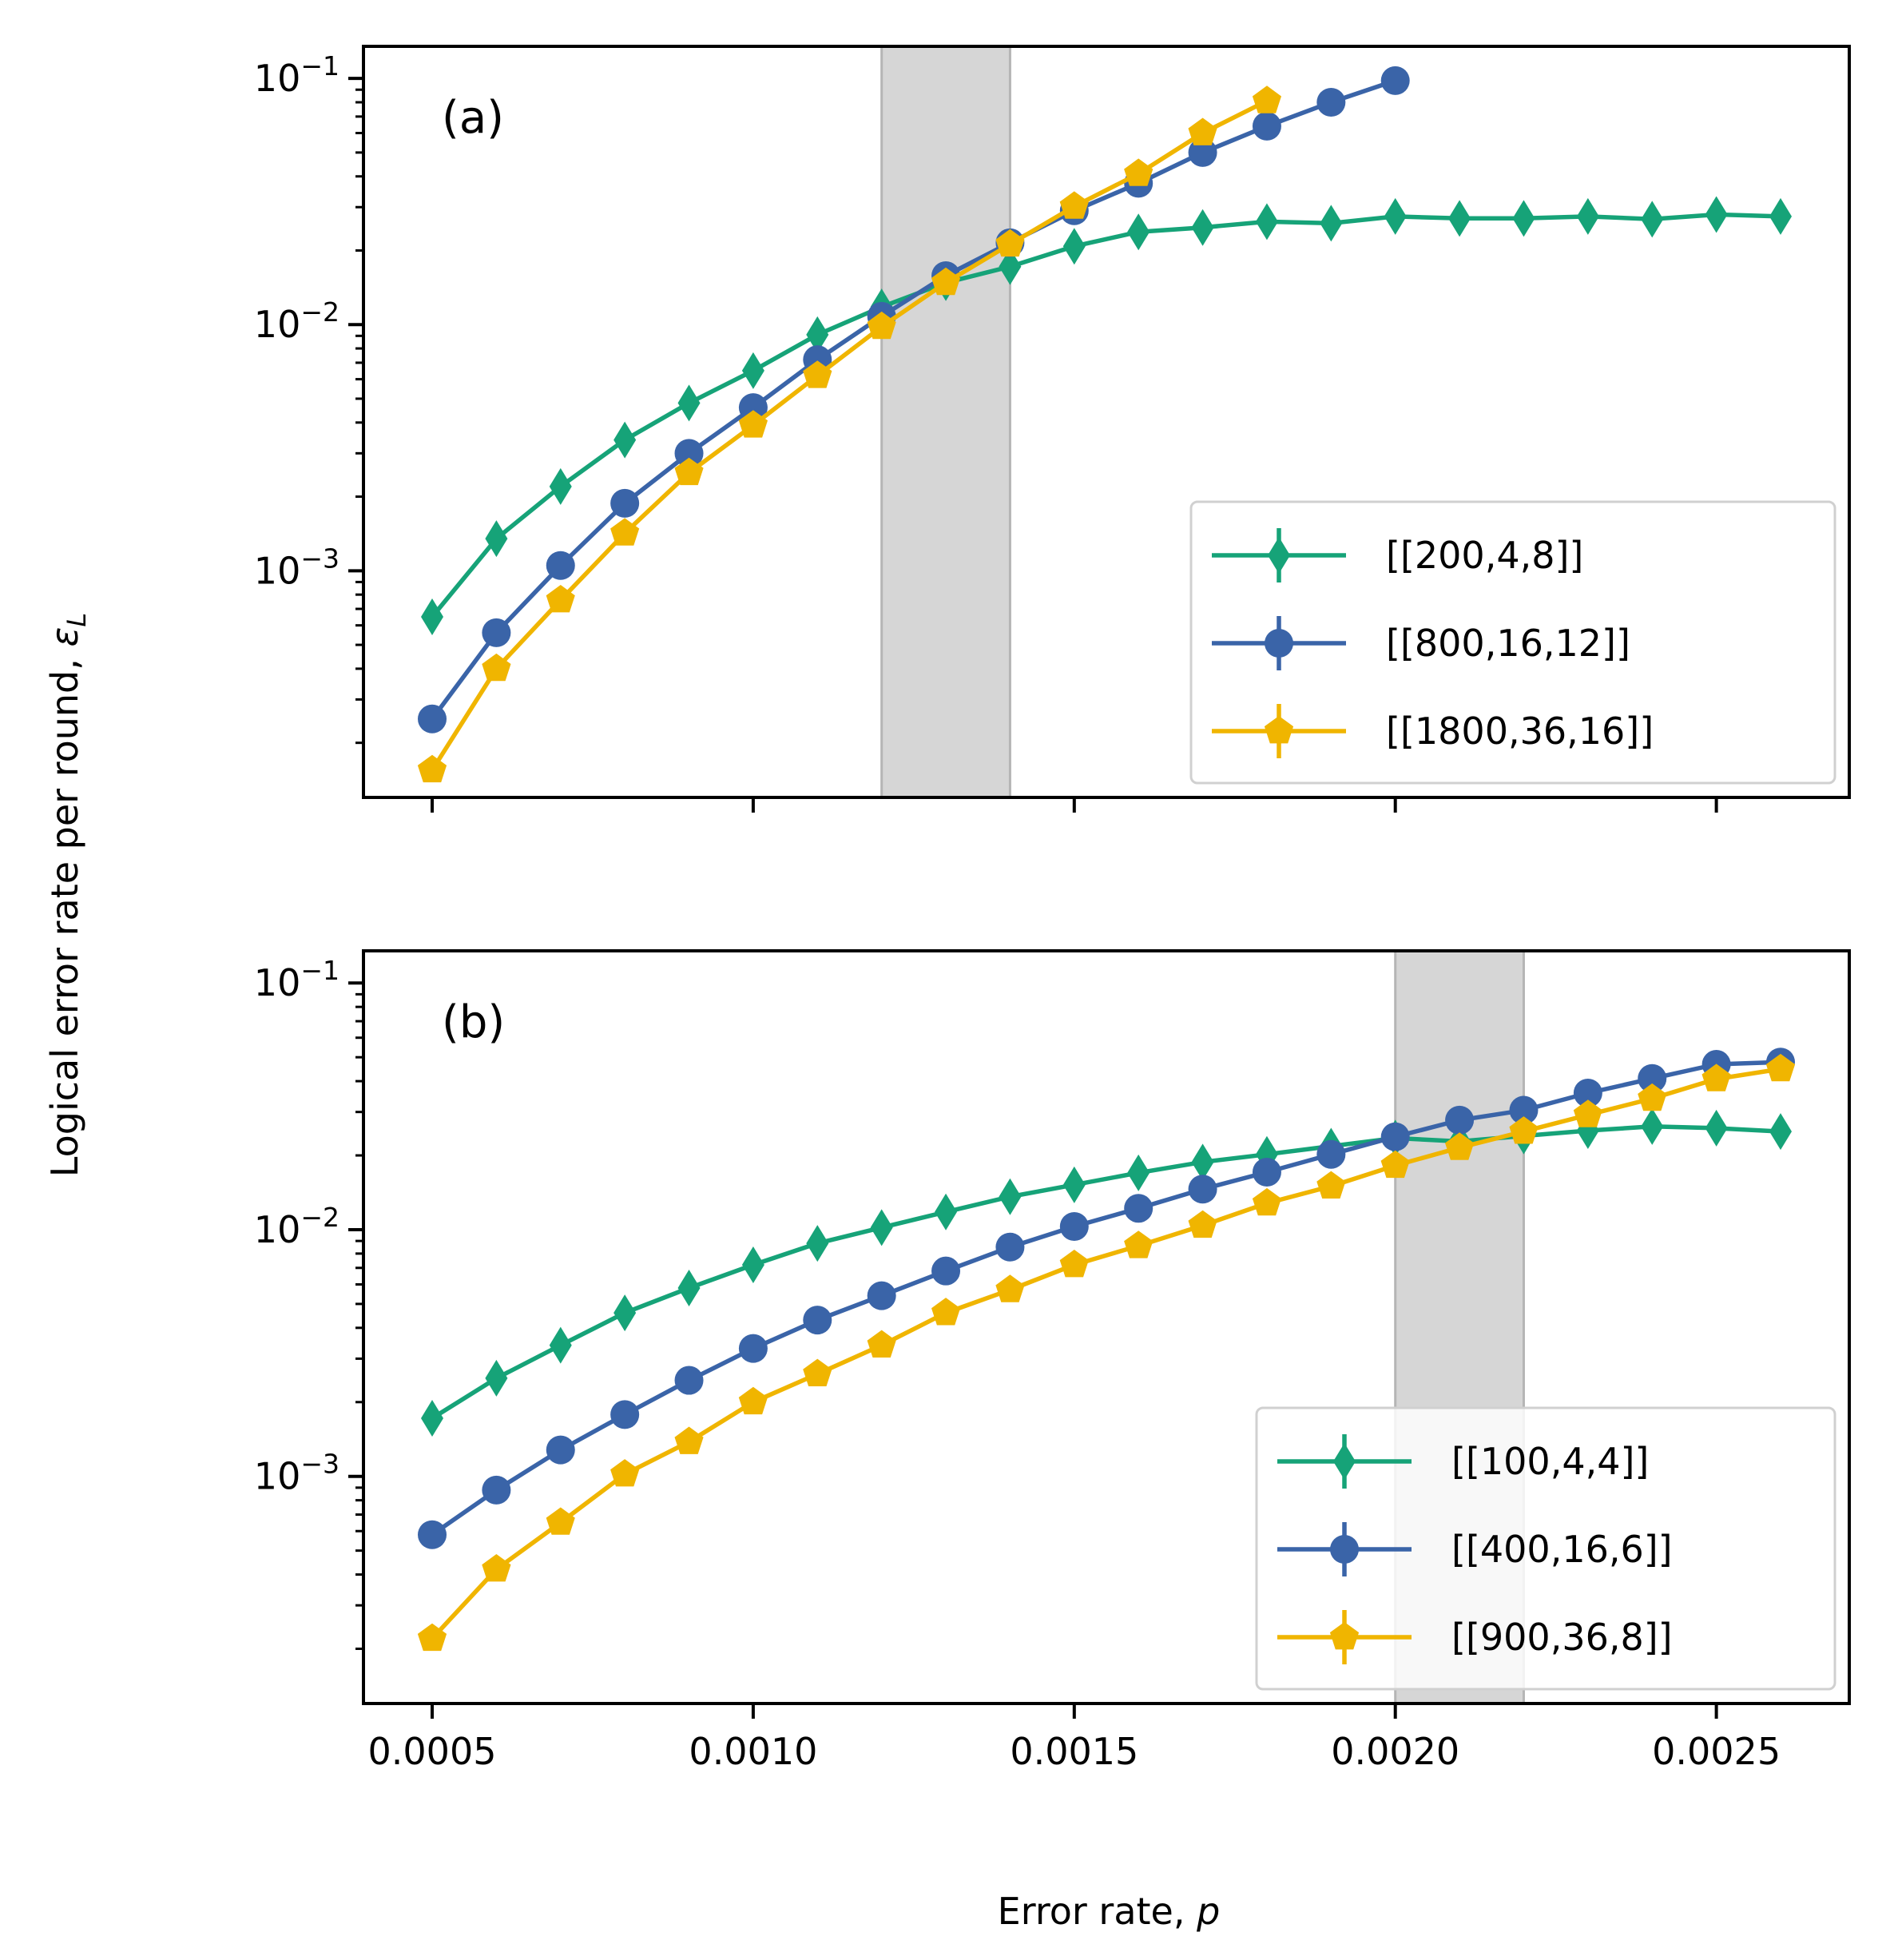 The width and height of the screenshot is (1898, 1960). Describe the element at coordinates (473, 118) in the screenshot. I see `panel-a-label: (a)` at that location.